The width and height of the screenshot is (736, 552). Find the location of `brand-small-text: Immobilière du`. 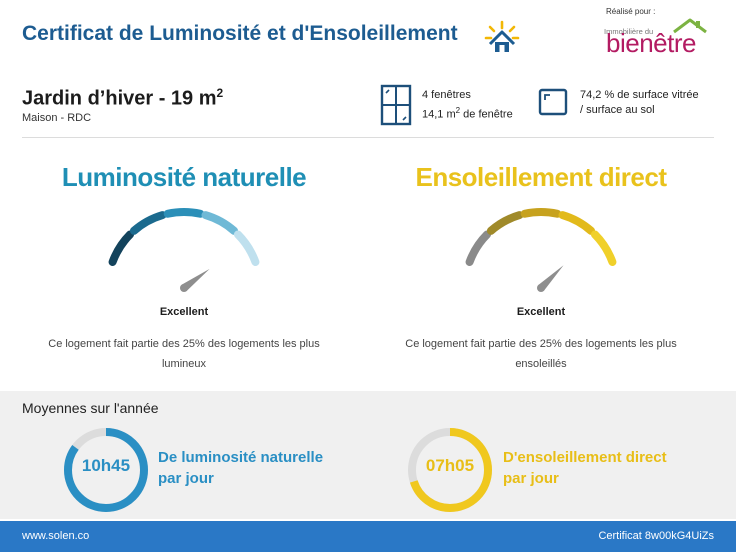

brand-small-text: Immobilière du is located at coordinates (629, 31).